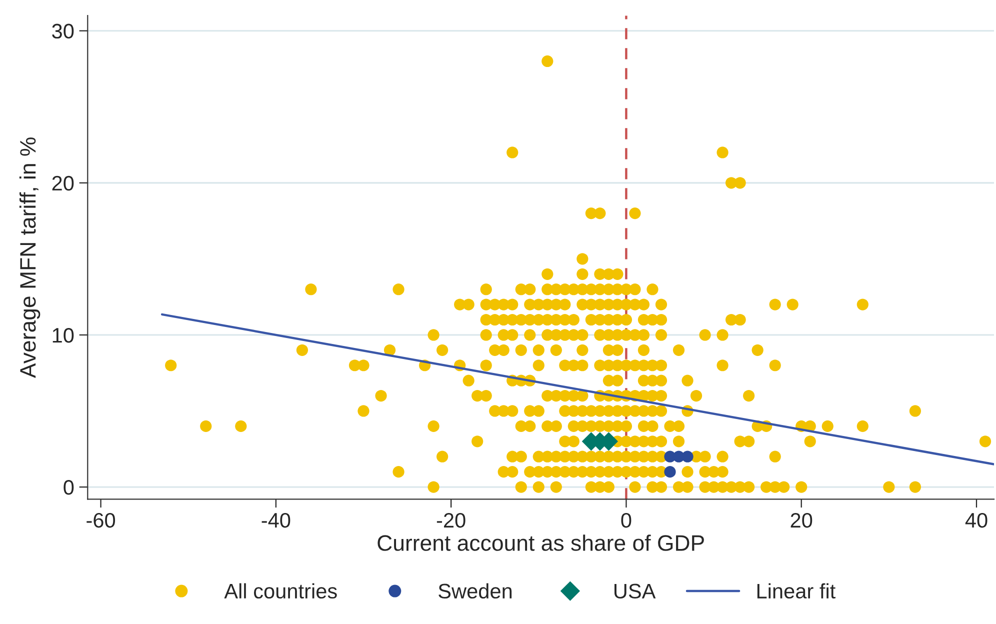  Describe the element at coordinates (29, 258) in the screenshot. I see `y-axis-title: Average MFN tariff, in %` at that location.